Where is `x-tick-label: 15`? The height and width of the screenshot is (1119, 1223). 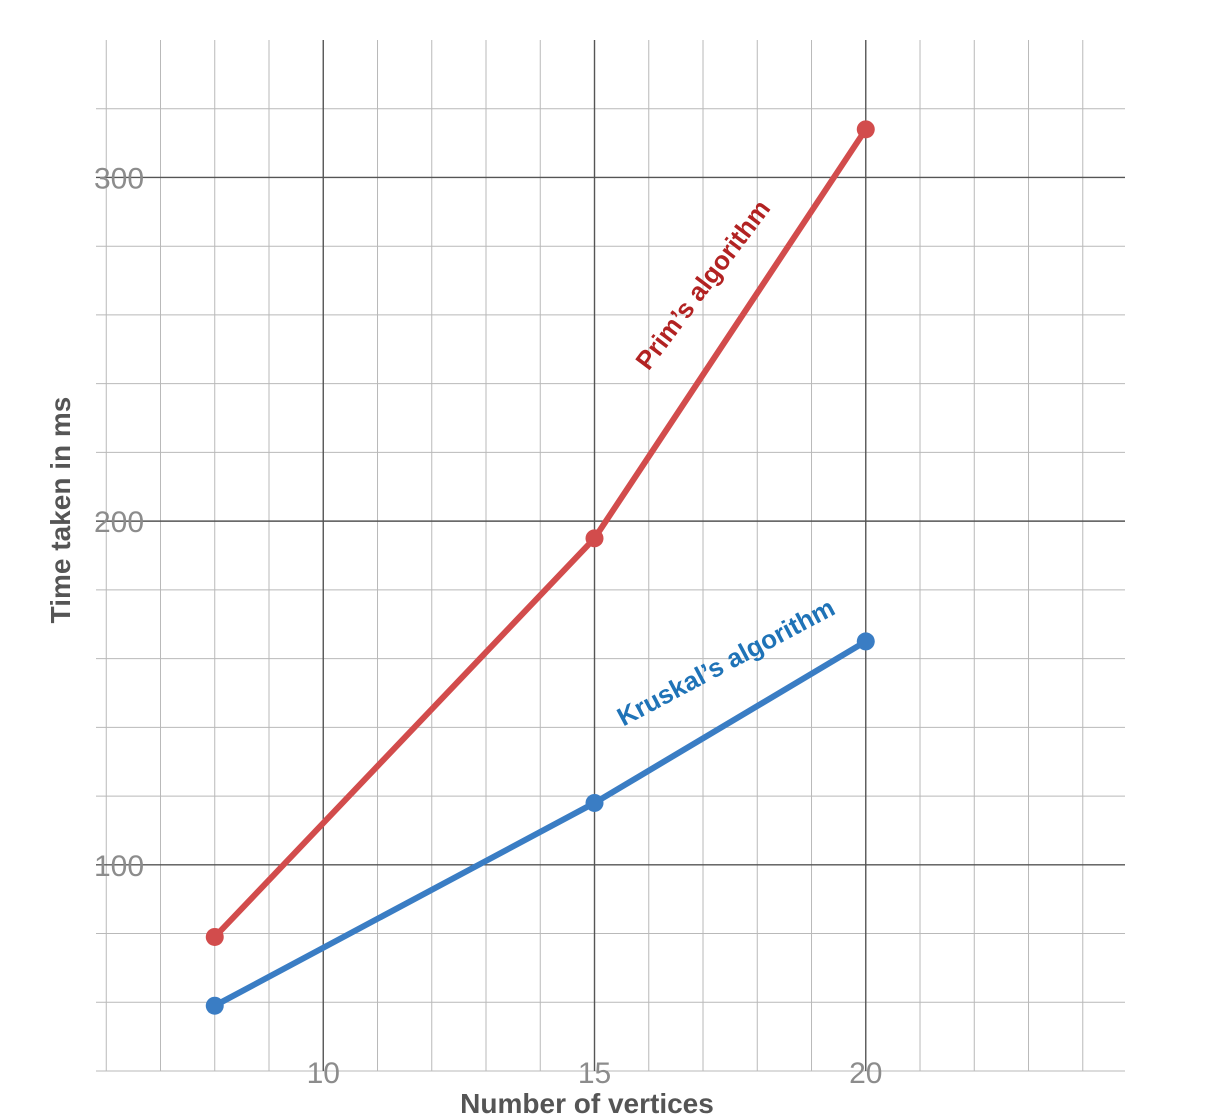
x-tick-label: 15 is located at coordinates (594, 1073).